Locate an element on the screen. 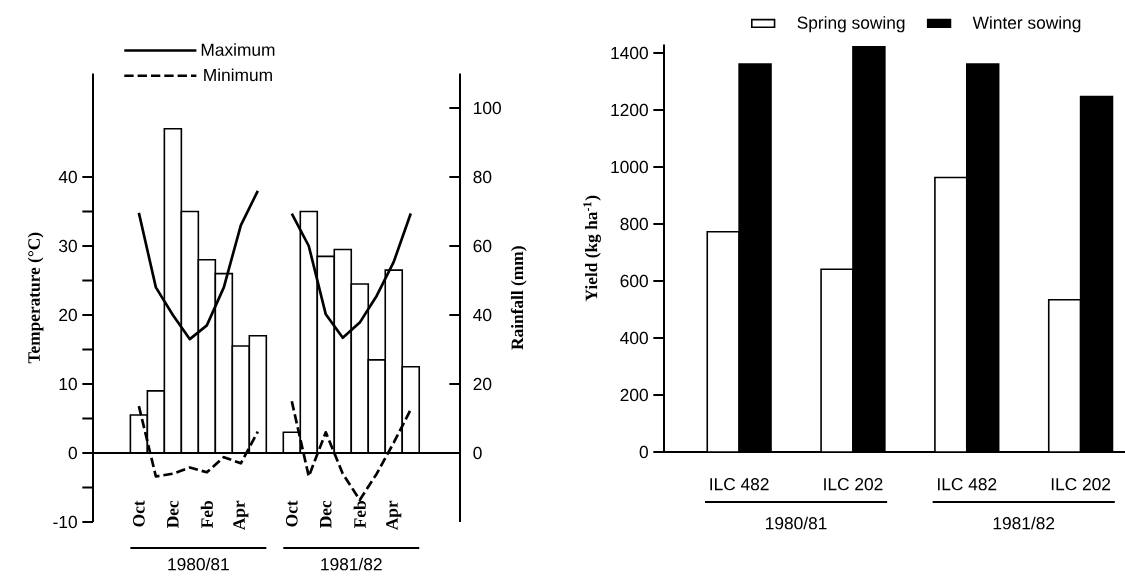 The width and height of the screenshot is (1125, 576). y2-tick-label: 0 is located at coordinates (477, 453).